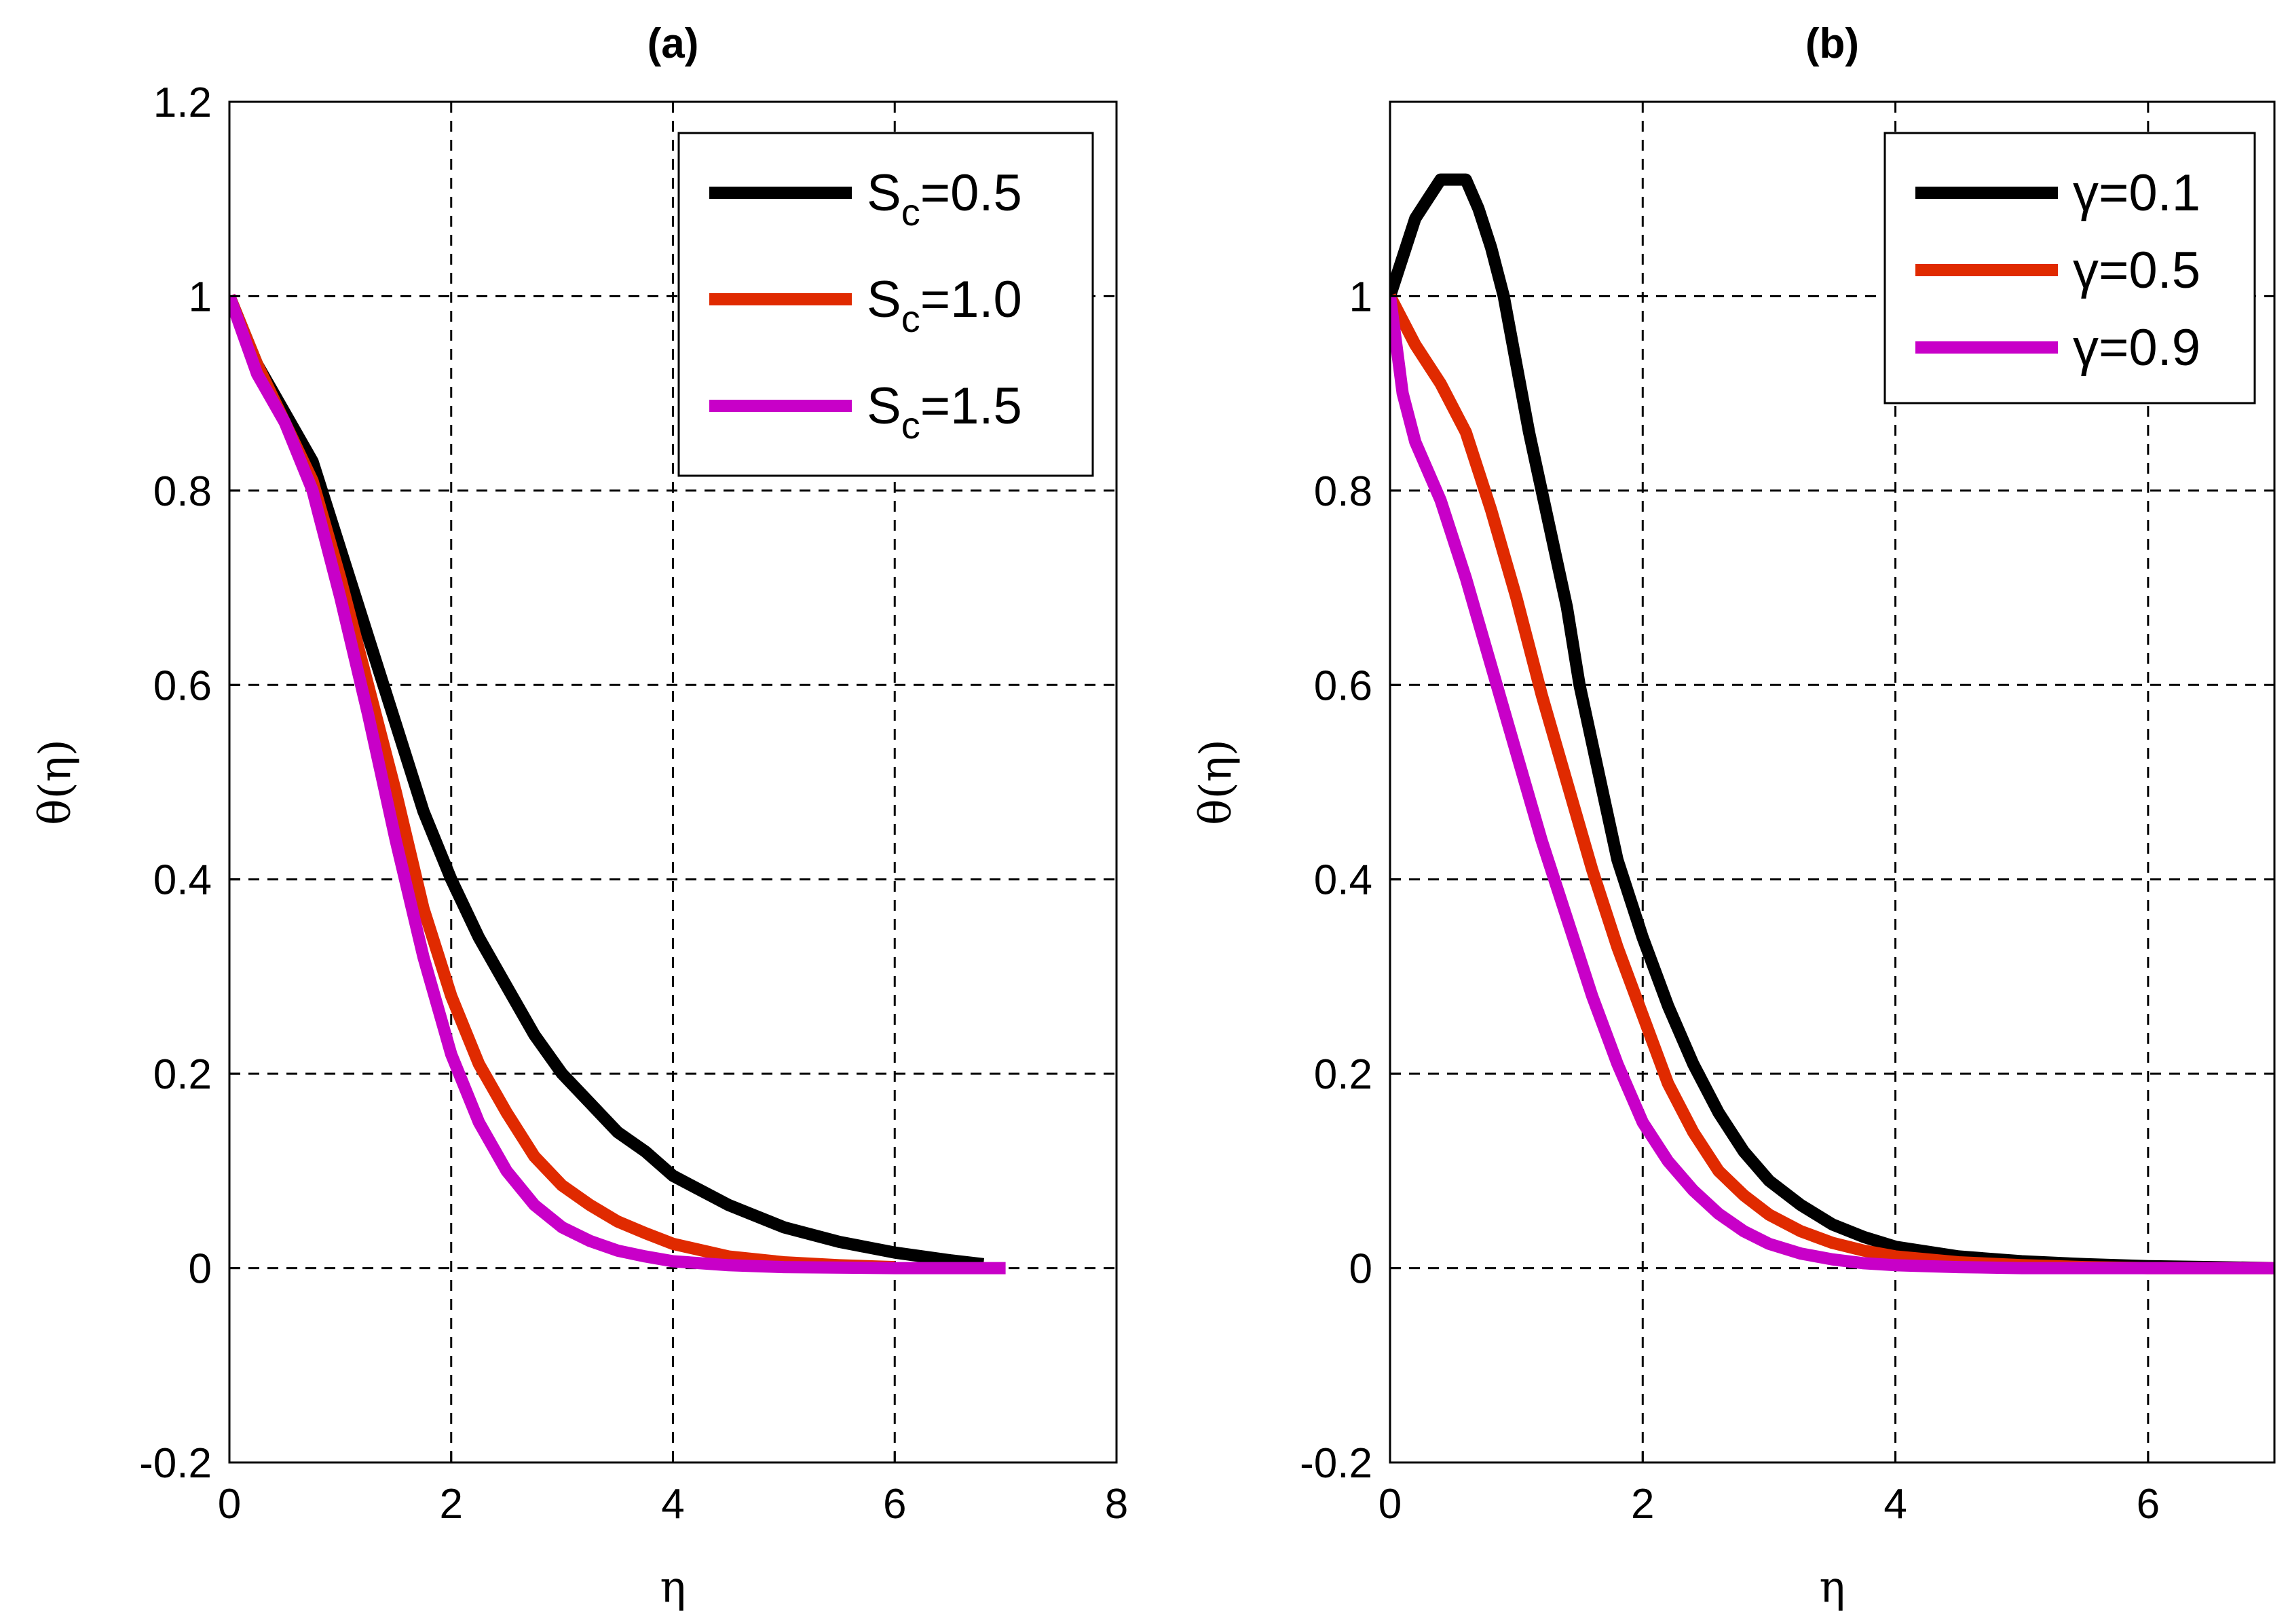  What do you see at coordinates (182, 102) in the screenshot?
I see `y-tick-label: 1.2` at bounding box center [182, 102].